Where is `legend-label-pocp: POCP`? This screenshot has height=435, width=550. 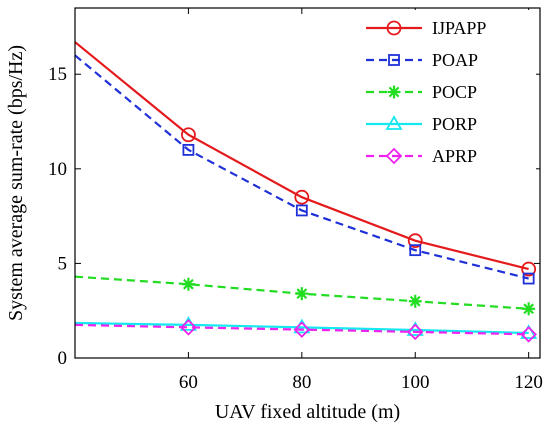 legend-label-pocp: POCP is located at coordinates (454, 92).